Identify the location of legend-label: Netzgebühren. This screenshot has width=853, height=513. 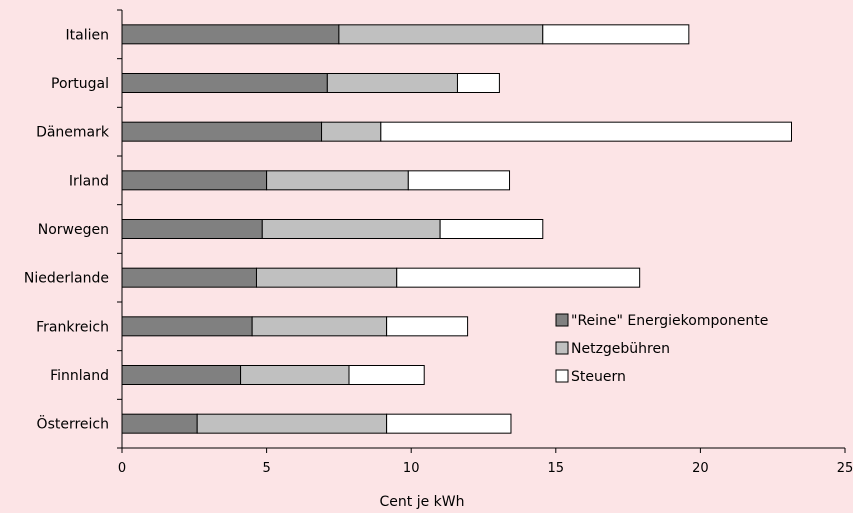
(620, 349).